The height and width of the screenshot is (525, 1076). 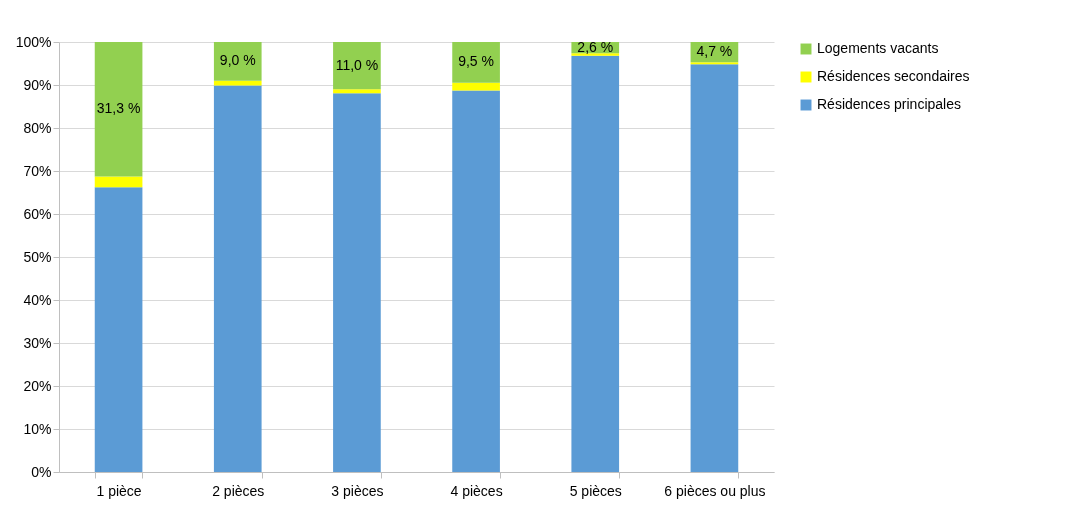 I want to click on data-label: 4,7 %, so click(x=714, y=51).